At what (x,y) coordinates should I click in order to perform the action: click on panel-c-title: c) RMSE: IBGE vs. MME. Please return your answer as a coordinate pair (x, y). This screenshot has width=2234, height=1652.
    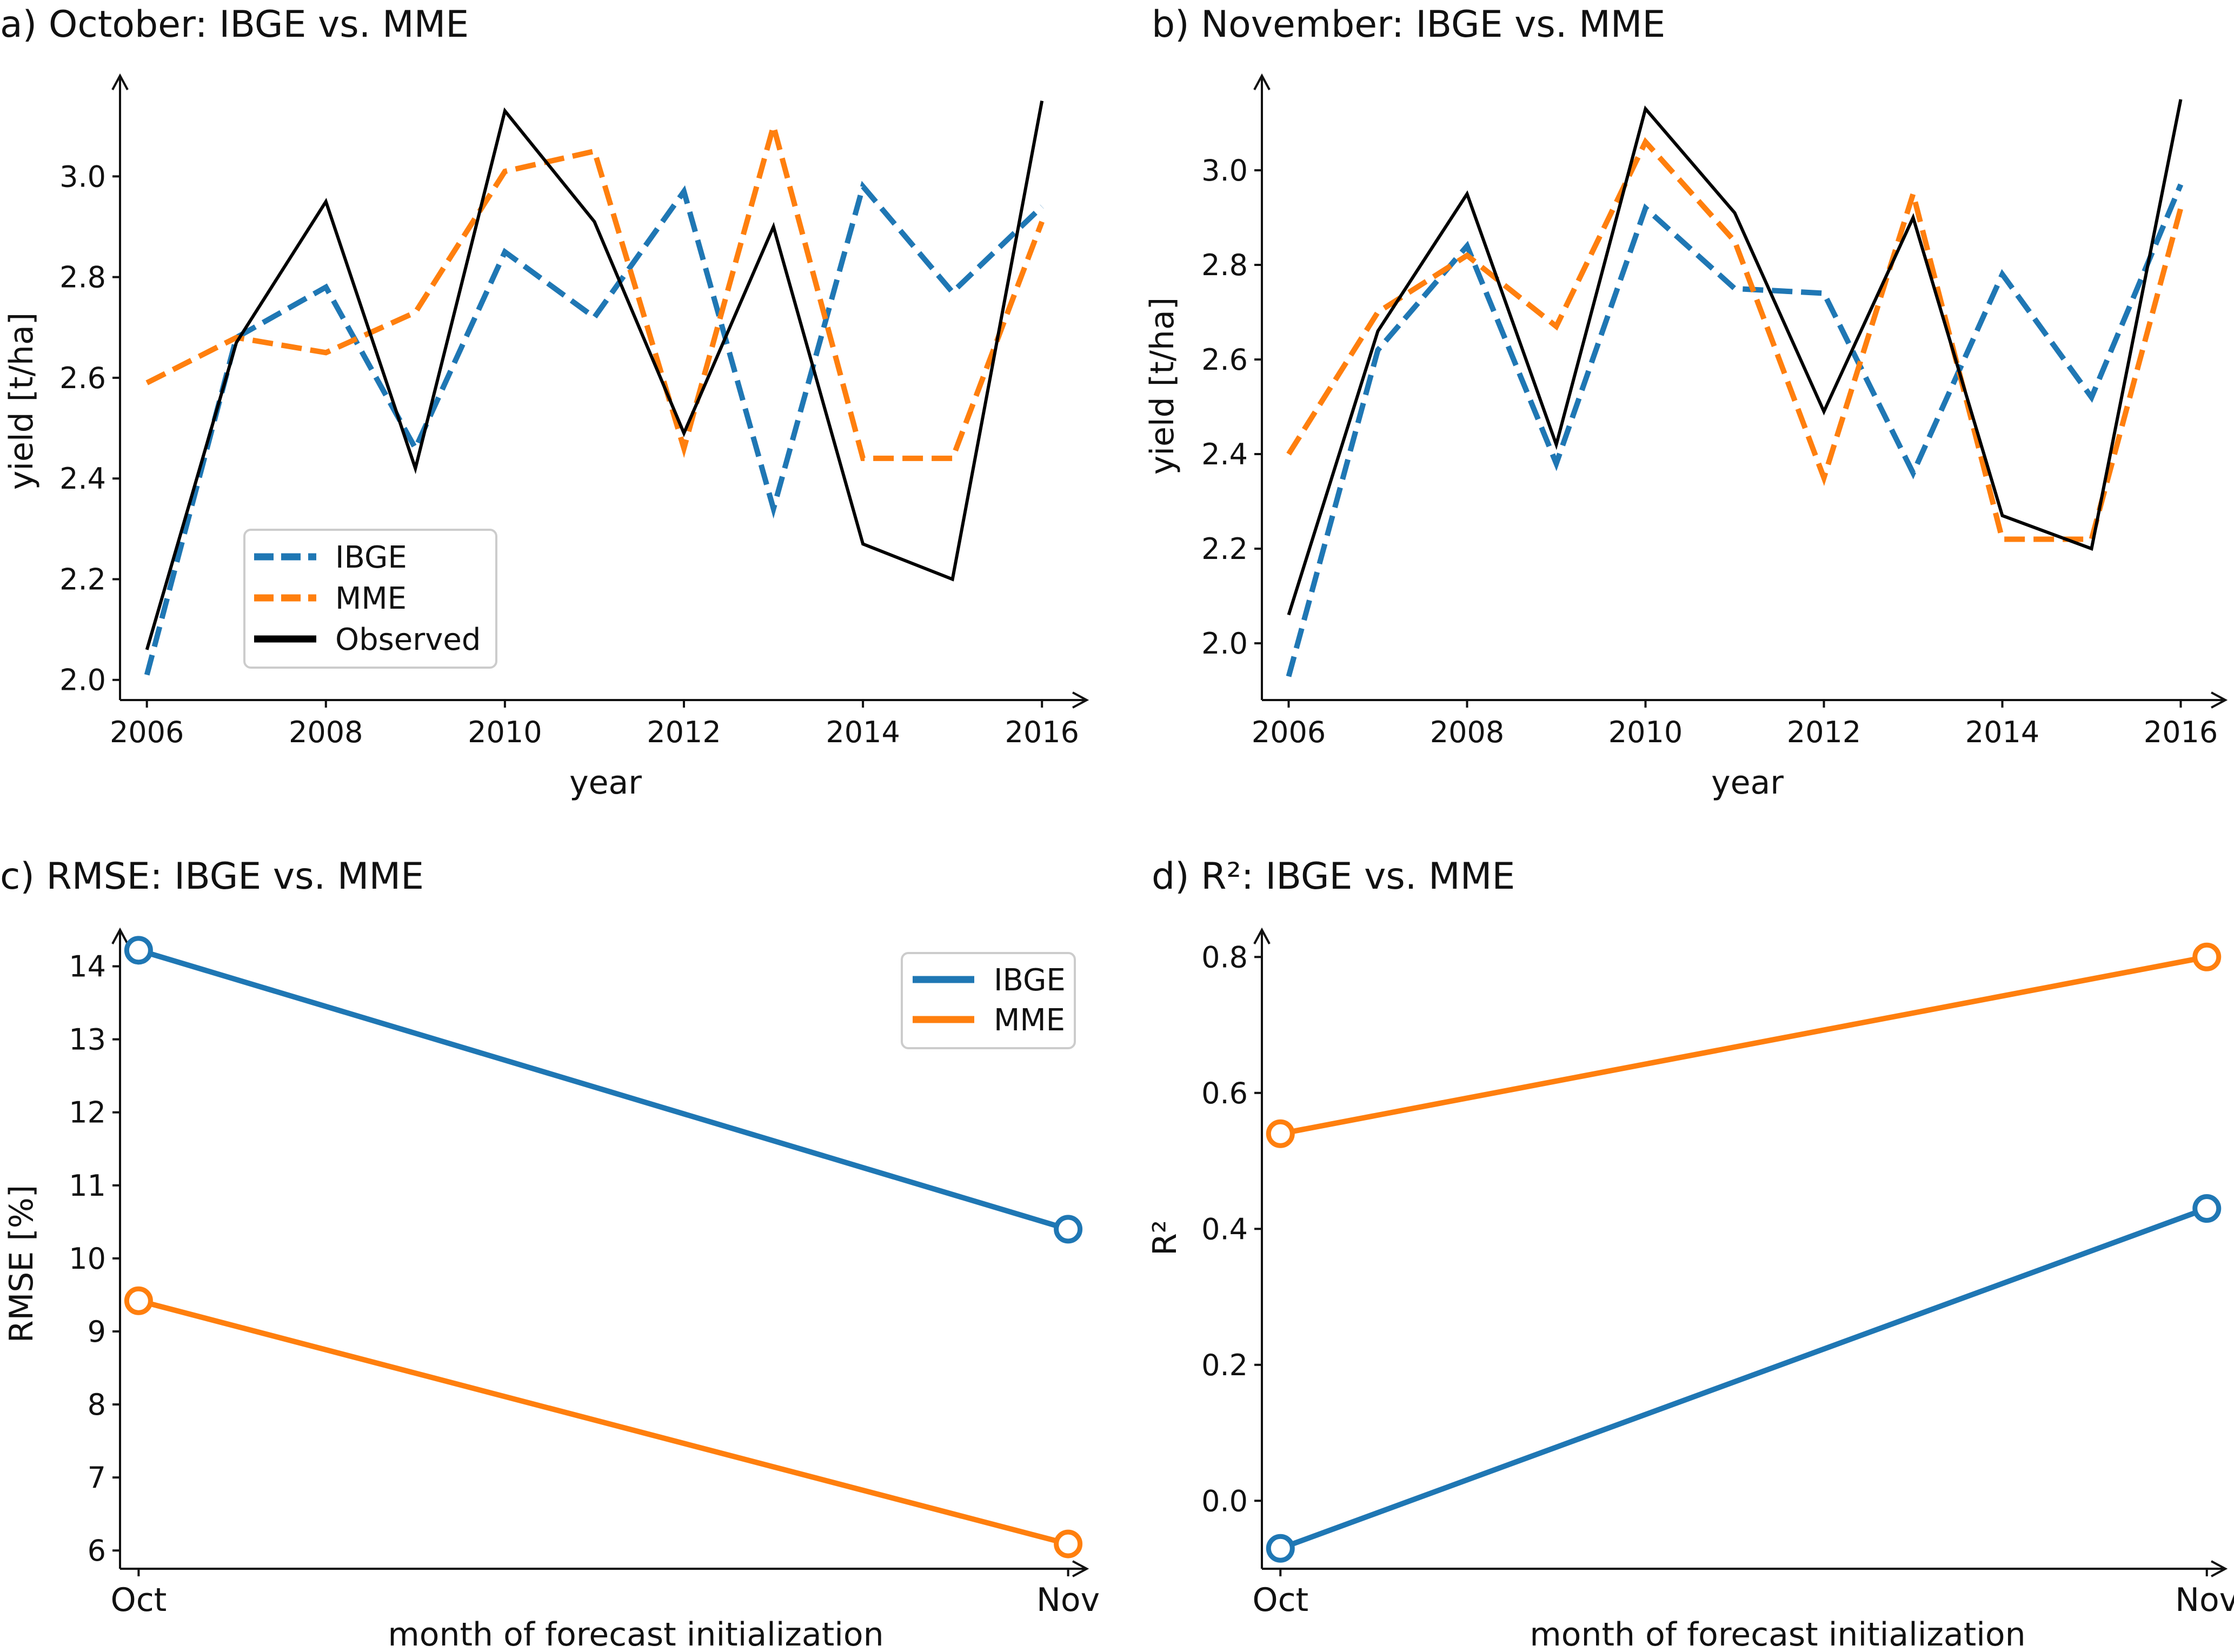
    Looking at the image, I should click on (212, 876).